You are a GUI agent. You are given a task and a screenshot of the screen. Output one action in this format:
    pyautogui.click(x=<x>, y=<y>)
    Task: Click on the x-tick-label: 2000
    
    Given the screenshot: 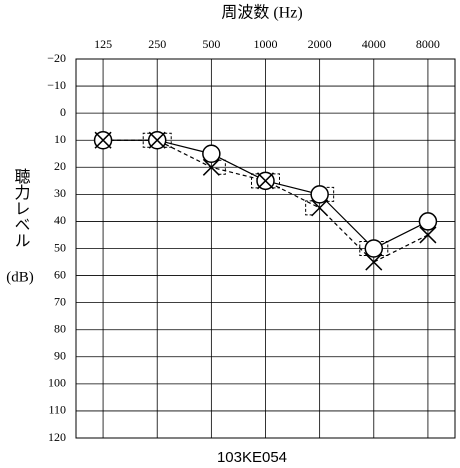 What is the action you would take?
    pyautogui.click(x=320, y=44)
    